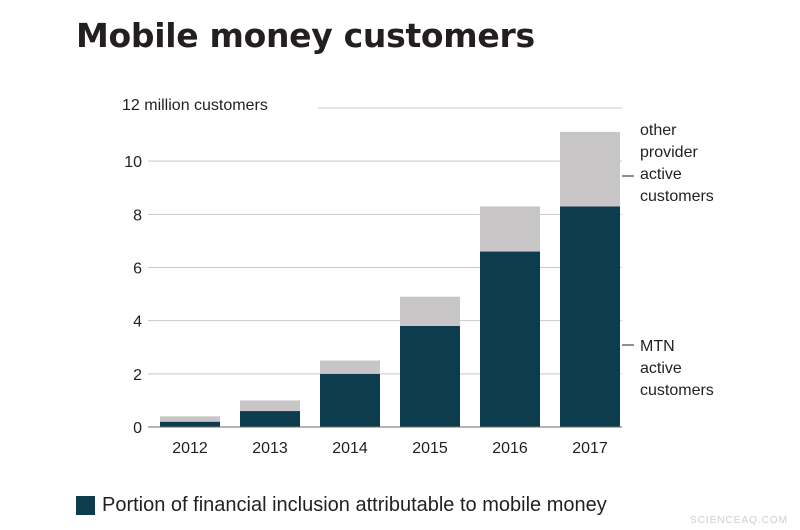  Describe the element at coordinates (510, 339) in the screenshot. I see `bar-2016-mtn` at that location.